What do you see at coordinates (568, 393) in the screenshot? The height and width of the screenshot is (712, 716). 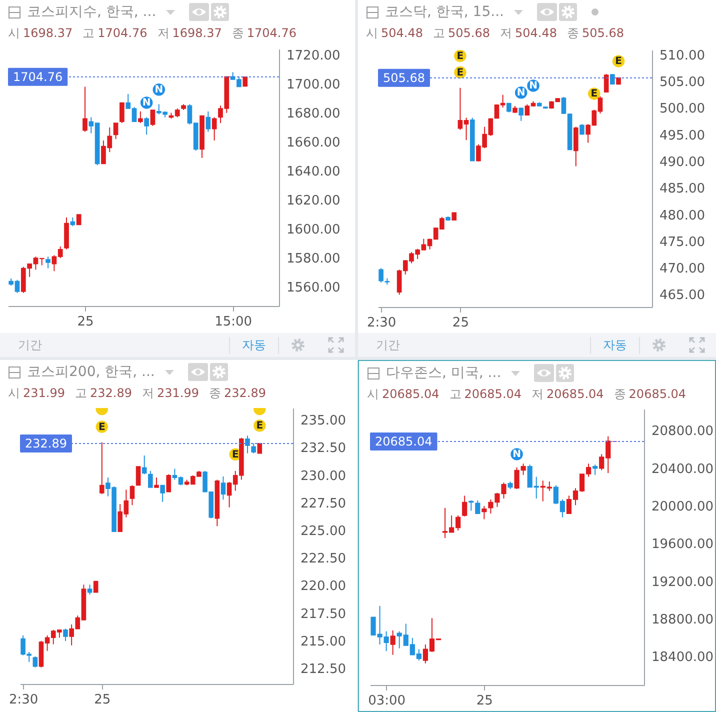 I see `text: 저 20685.04` at bounding box center [568, 393].